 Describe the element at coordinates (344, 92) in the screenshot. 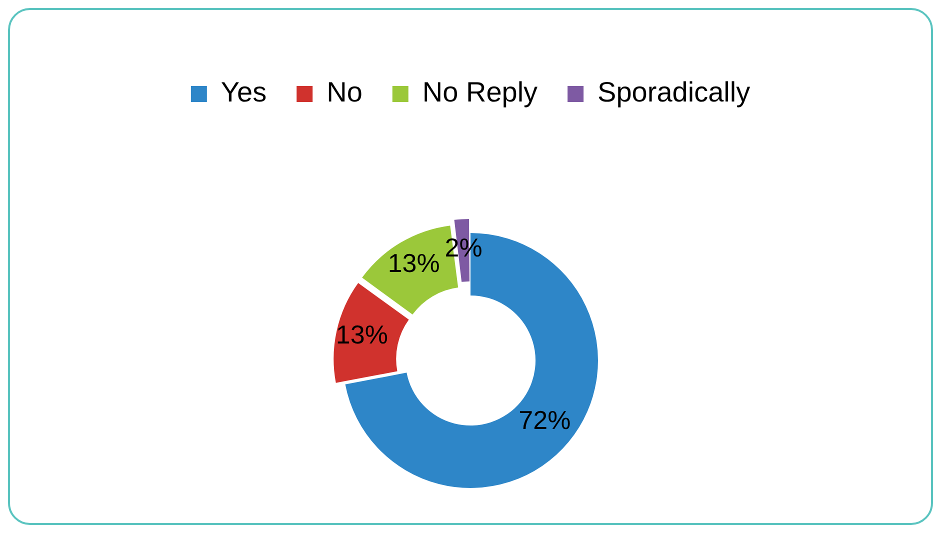

I see `legend-label: No` at that location.